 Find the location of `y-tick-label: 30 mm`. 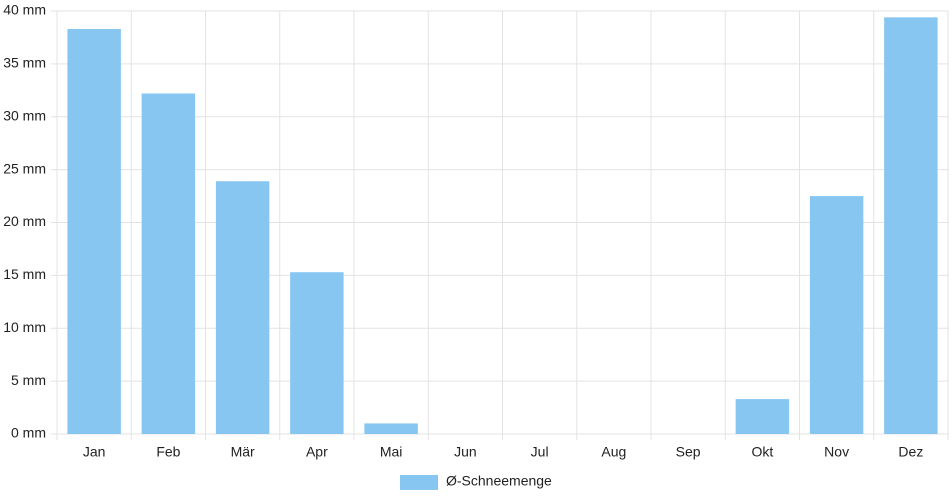

y-tick-label: 30 mm is located at coordinates (24, 115).